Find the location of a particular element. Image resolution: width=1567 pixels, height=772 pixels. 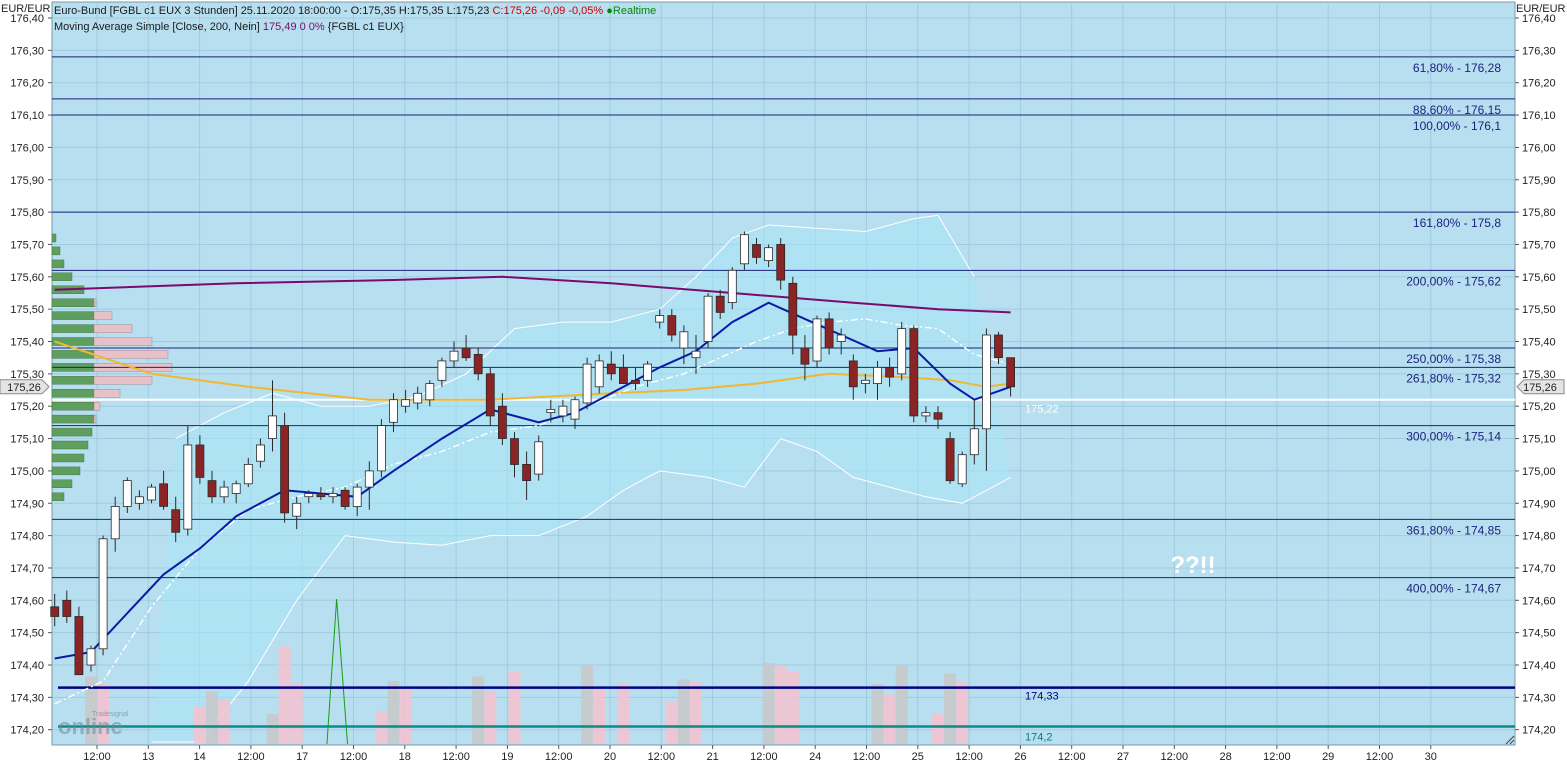

y-tick-label-left: 174,50 is located at coordinates (27, 634).